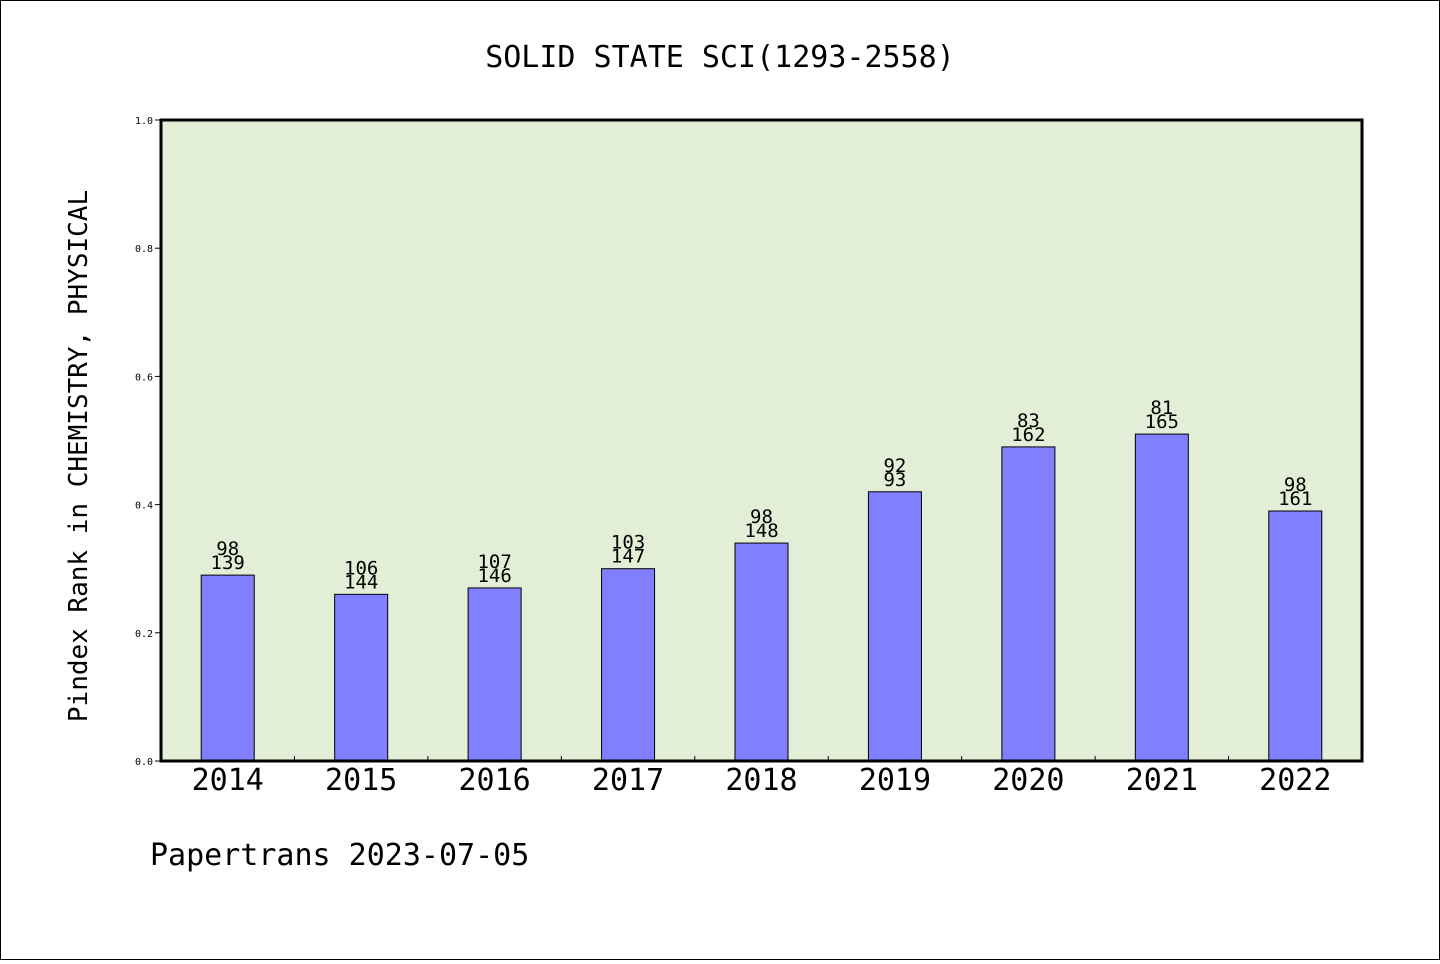  What do you see at coordinates (148, 442) in the screenshot?
I see `y-axis: 0.0 0.2 0.4 0.6 0.8 1.0` at bounding box center [148, 442].